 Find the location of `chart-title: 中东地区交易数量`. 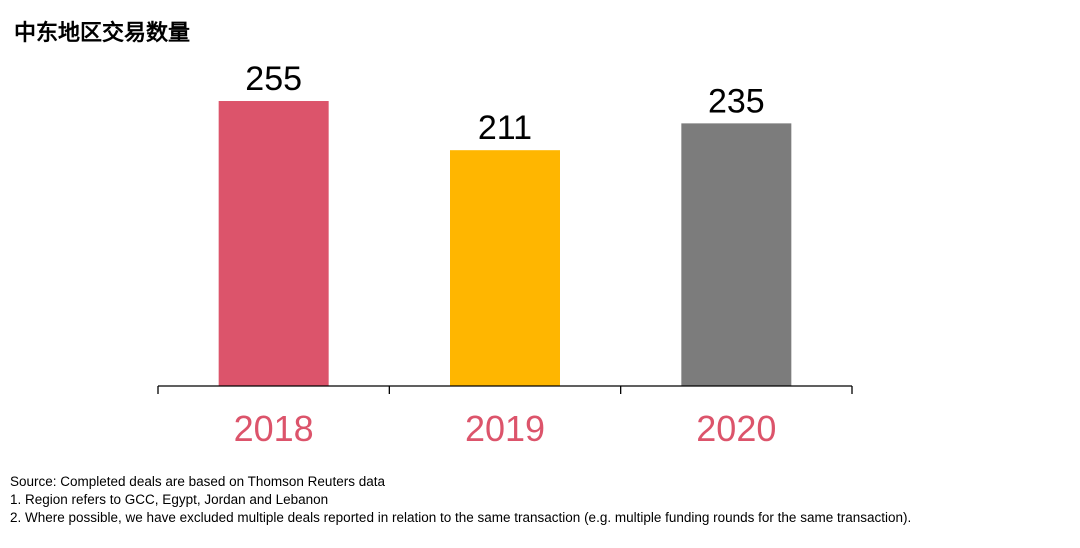

chart-title: 中东地区交易数量 is located at coordinates (102, 33).